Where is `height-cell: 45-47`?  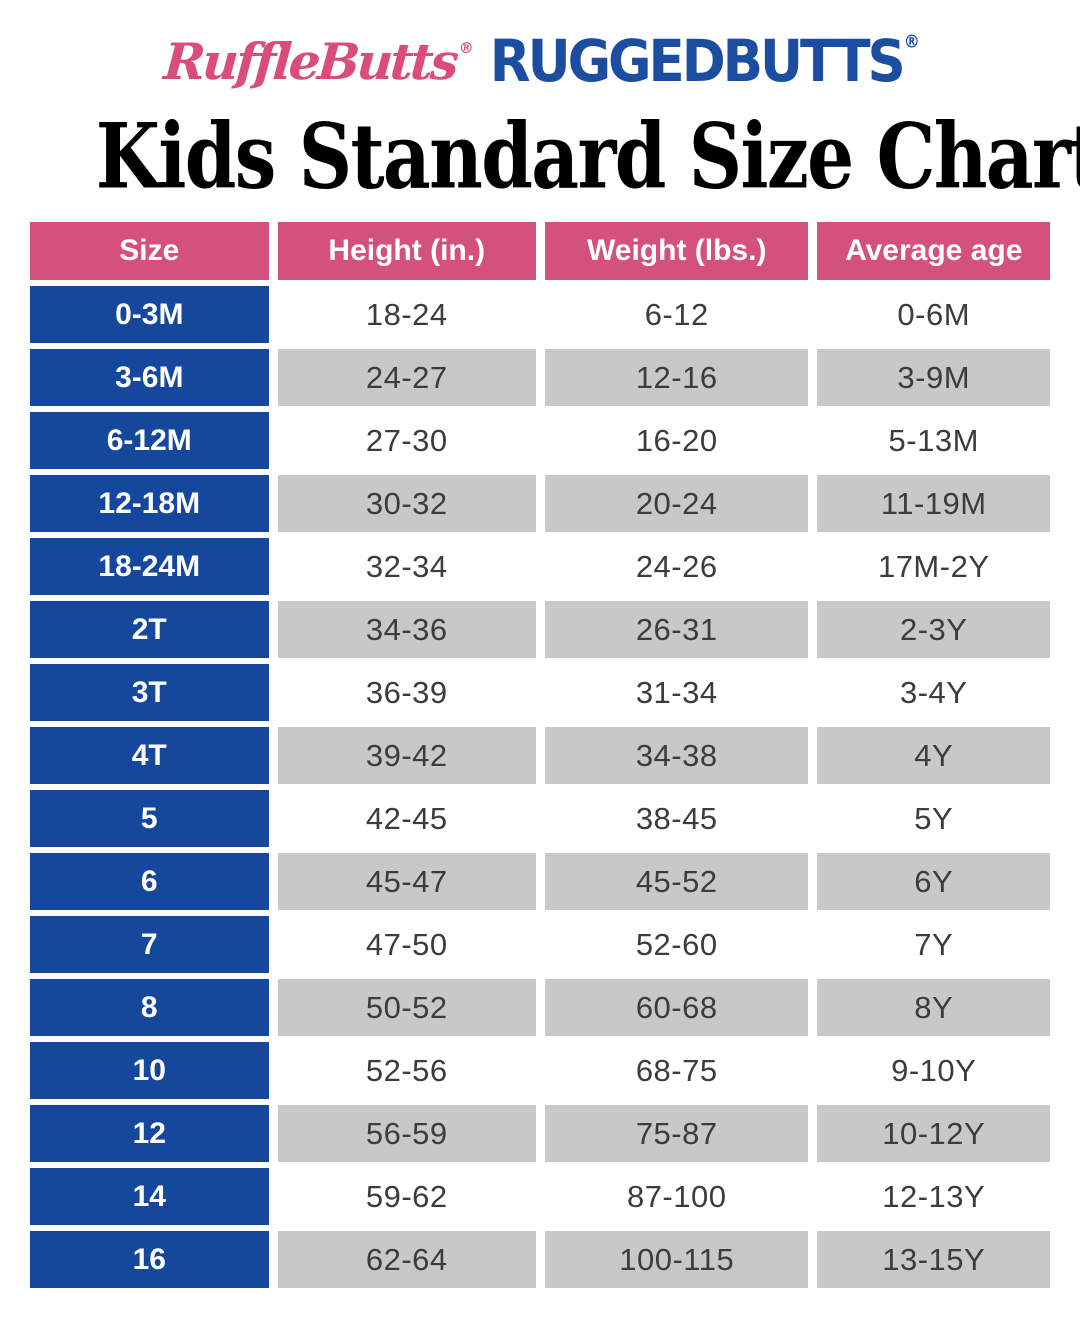 height-cell: 45-47 is located at coordinates (406, 881).